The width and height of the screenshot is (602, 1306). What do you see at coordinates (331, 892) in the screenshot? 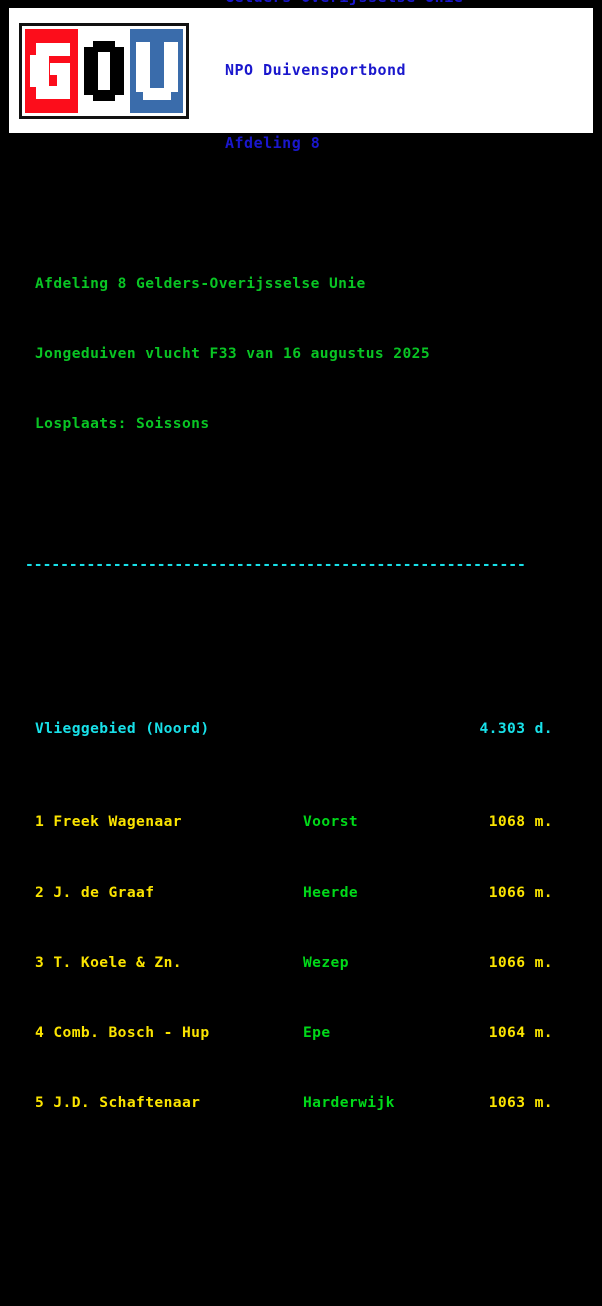
I see `row-place: Heerde` at bounding box center [331, 892].